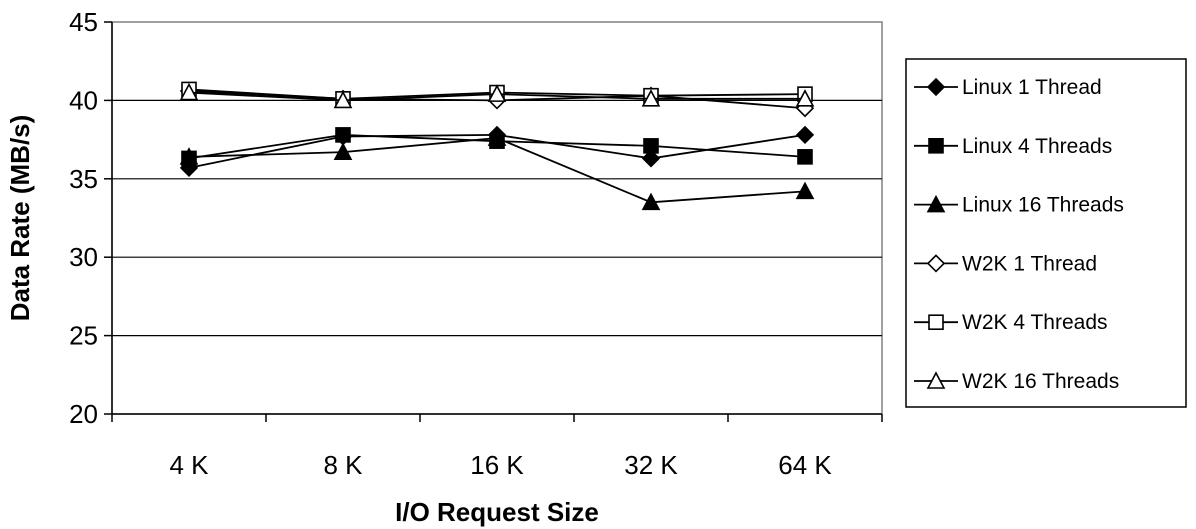 The width and height of the screenshot is (1196, 529). I want to click on legend-label: Linux 16 Threads, so click(1043, 205).